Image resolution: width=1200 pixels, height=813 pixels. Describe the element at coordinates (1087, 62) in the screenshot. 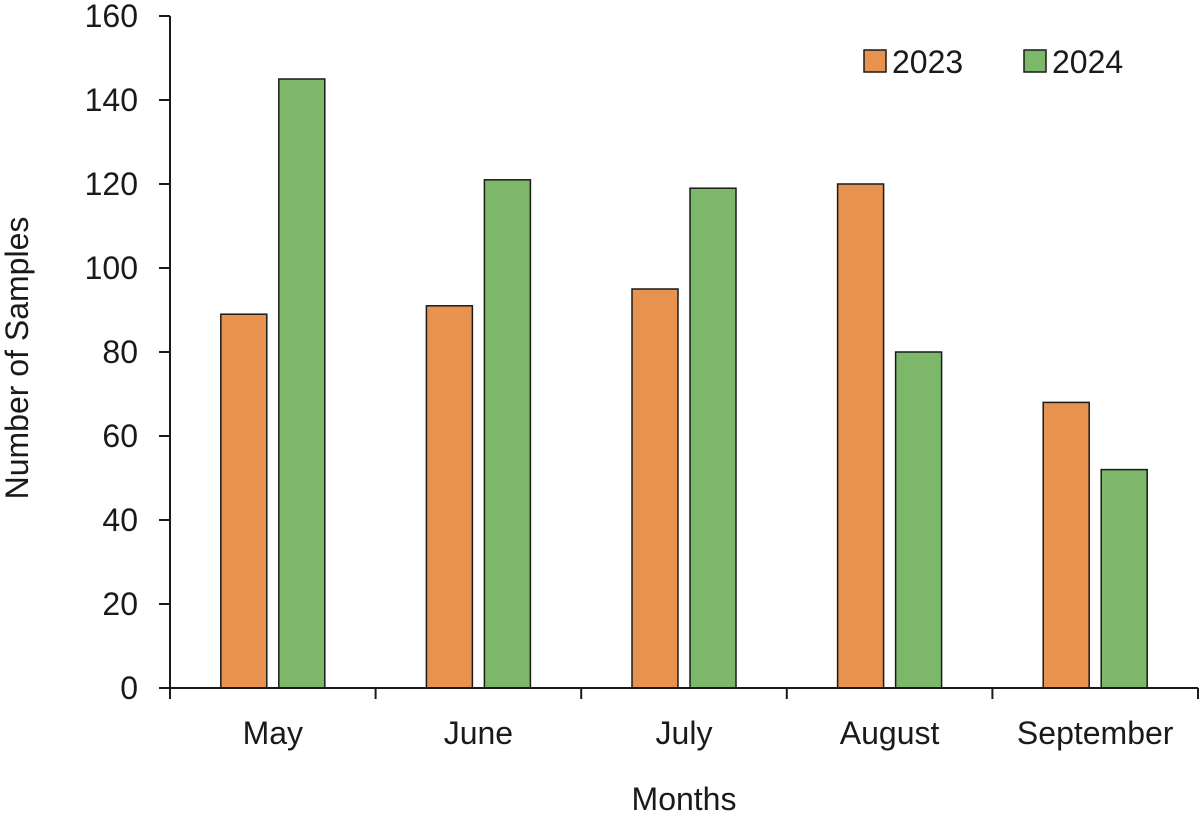

I see `legend-label-2024: 2024` at that location.